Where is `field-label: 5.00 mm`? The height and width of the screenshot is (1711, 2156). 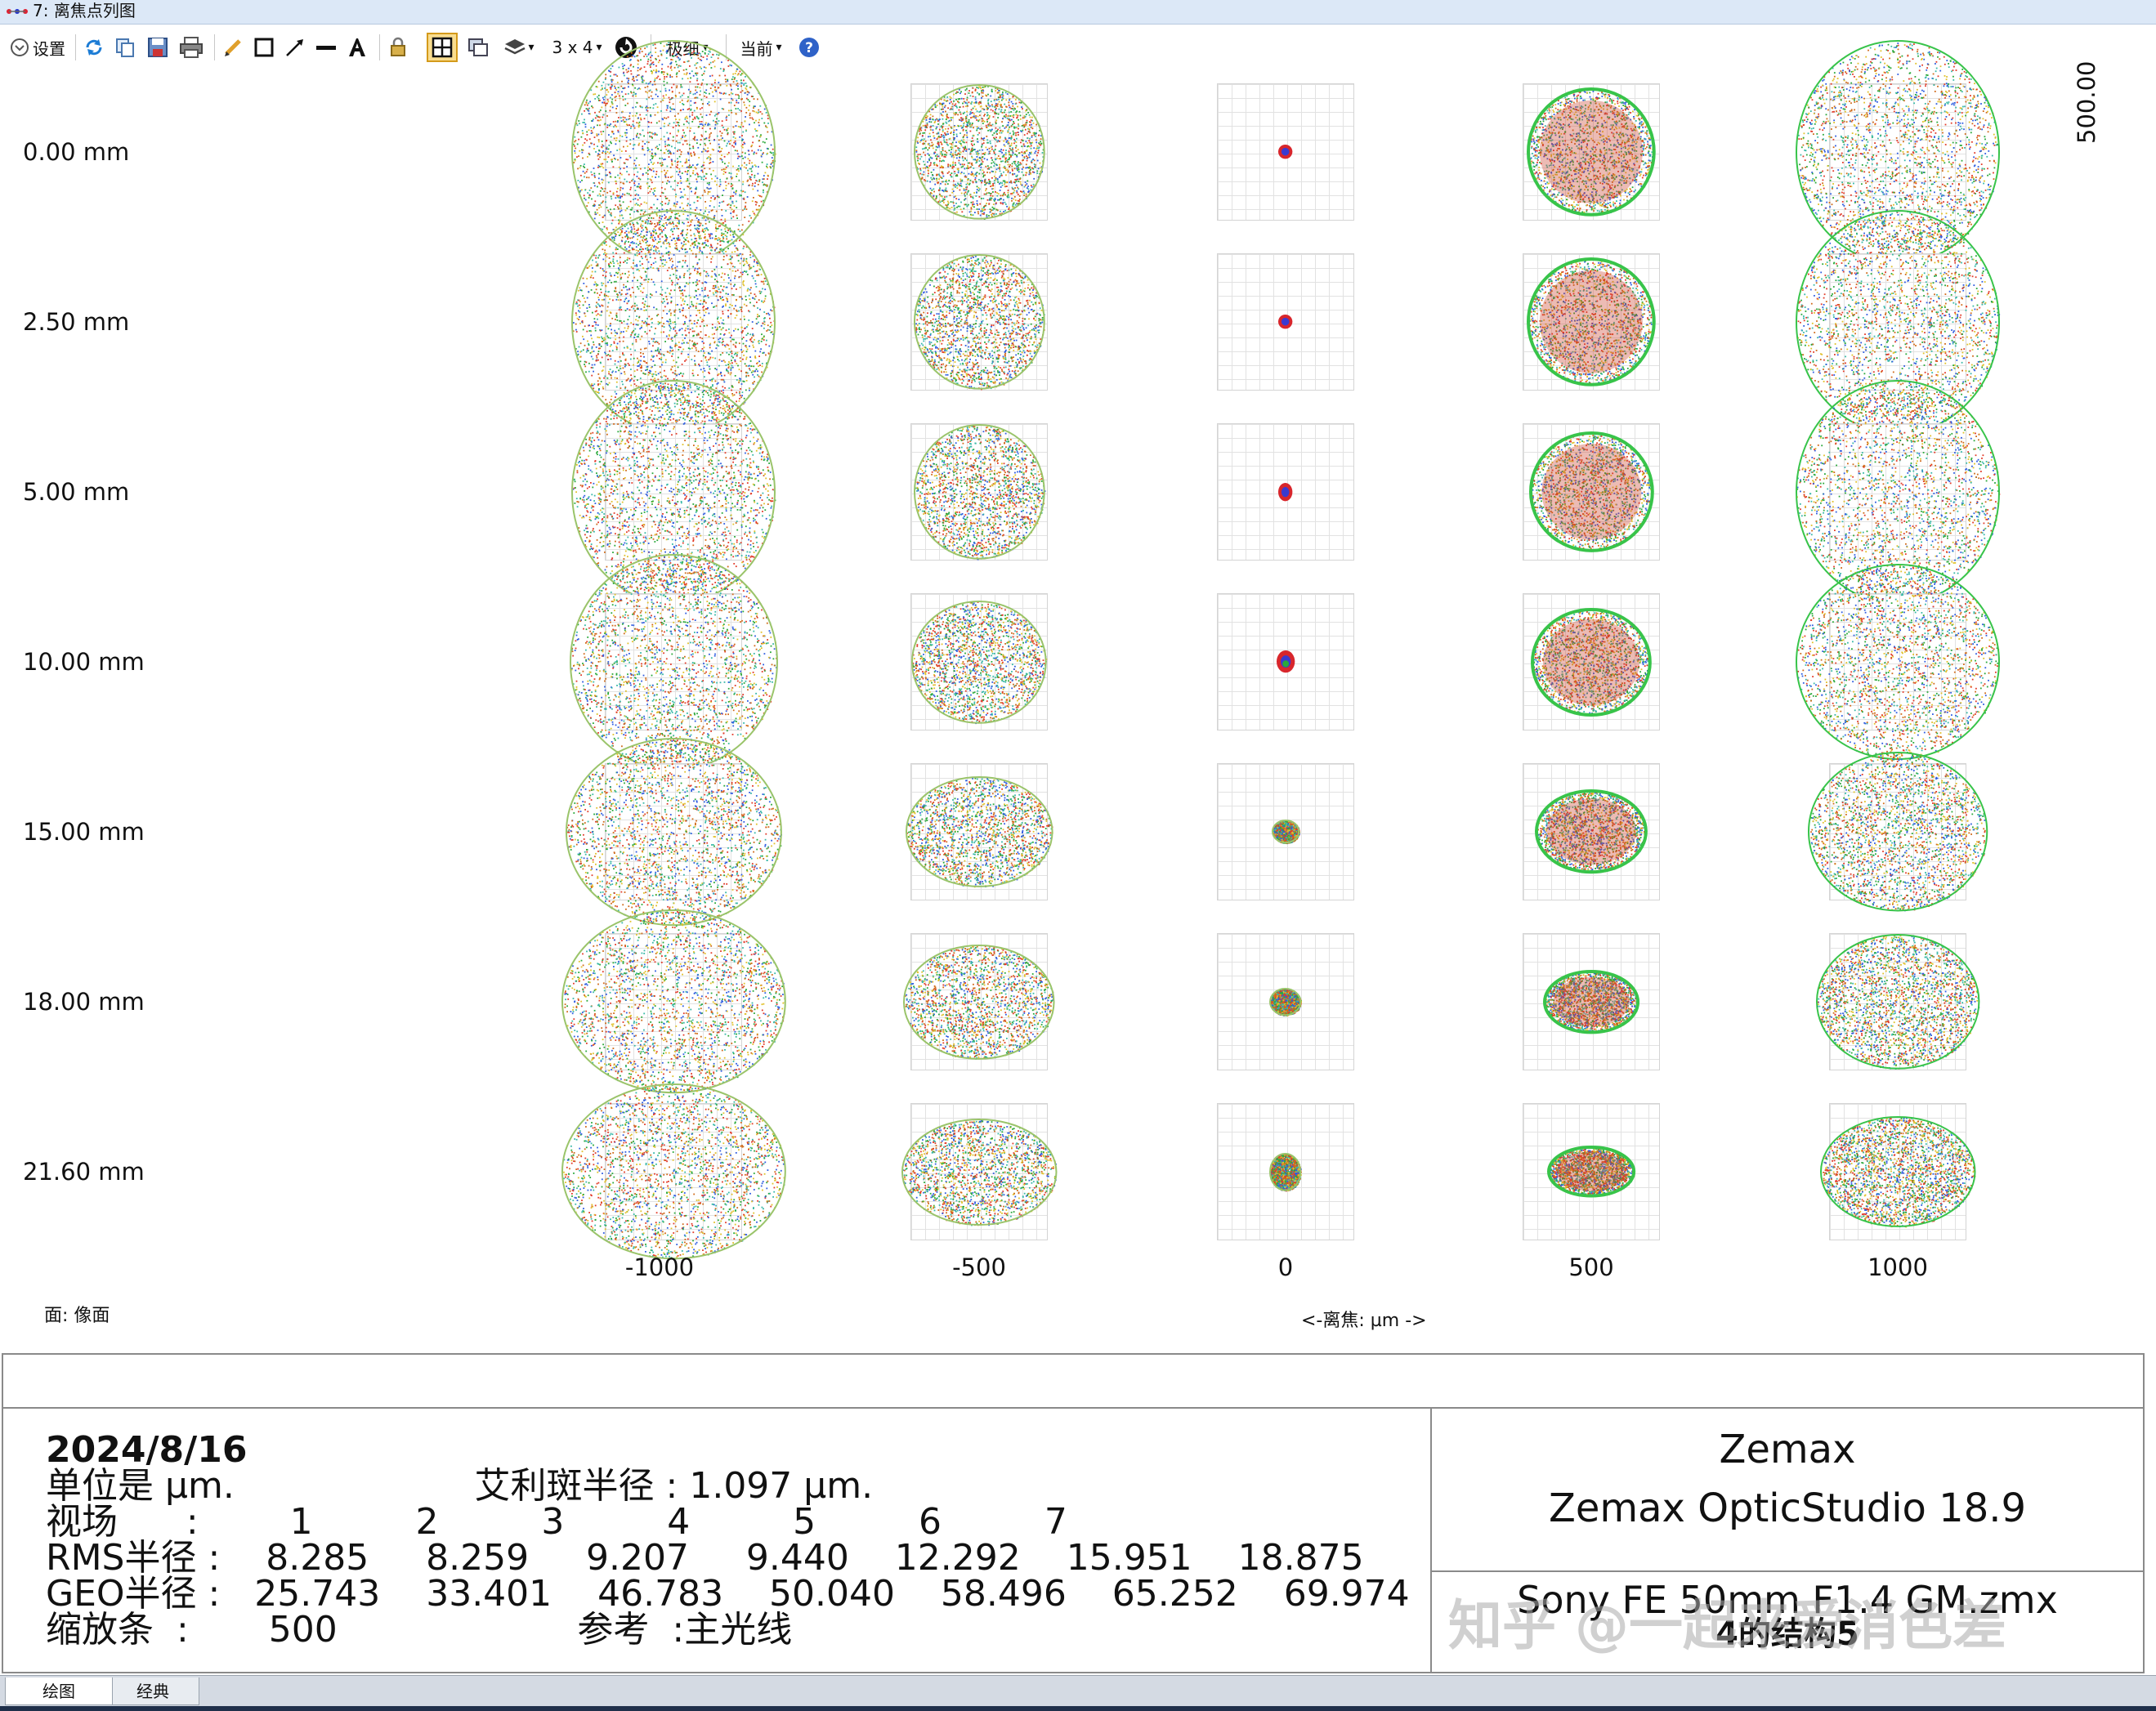
field-label: 5.00 mm is located at coordinates (76, 492).